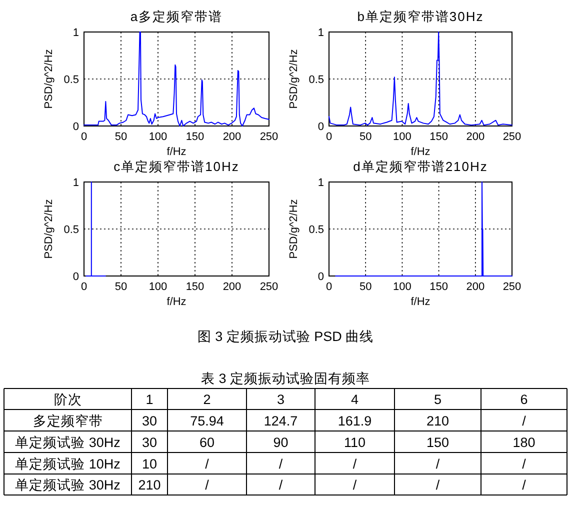  What do you see at coordinates (524, 399) in the screenshot?
I see `x-tick-label: 6` at bounding box center [524, 399].